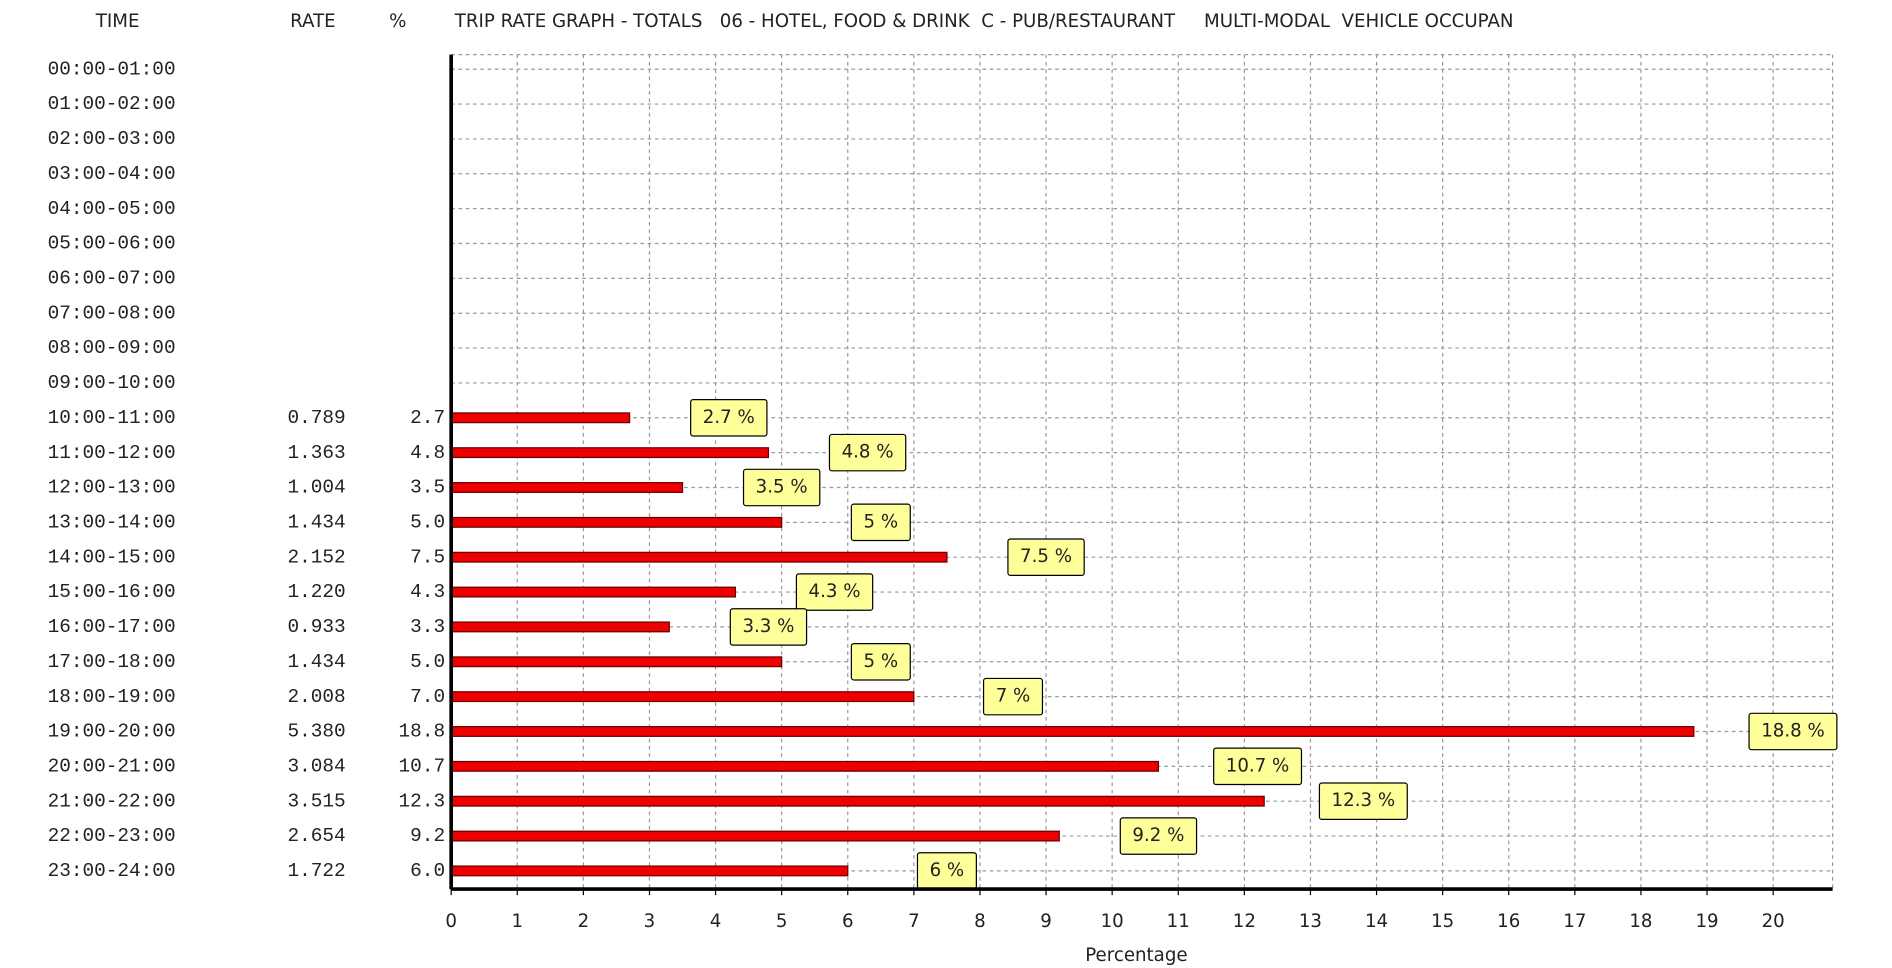  What do you see at coordinates (427, 418) in the screenshot?
I see `row-percent: 2.7` at bounding box center [427, 418].